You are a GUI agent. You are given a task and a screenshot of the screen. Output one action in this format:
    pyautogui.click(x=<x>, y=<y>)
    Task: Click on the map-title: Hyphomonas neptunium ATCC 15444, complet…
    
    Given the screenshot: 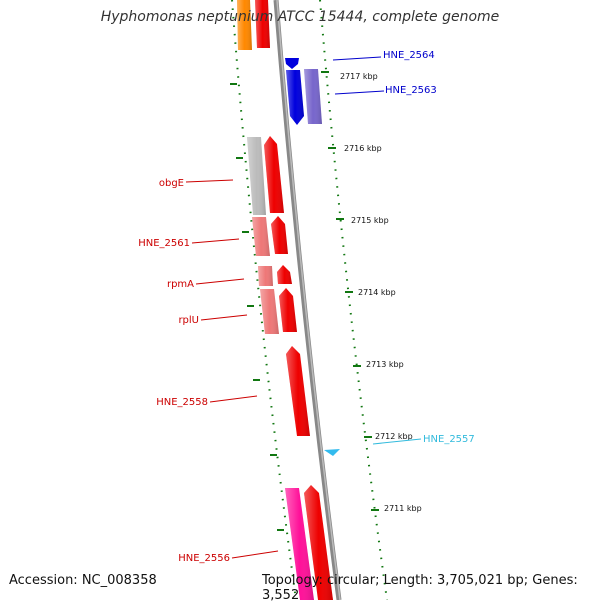 What is the action you would take?
    pyautogui.click(x=300, y=17)
    